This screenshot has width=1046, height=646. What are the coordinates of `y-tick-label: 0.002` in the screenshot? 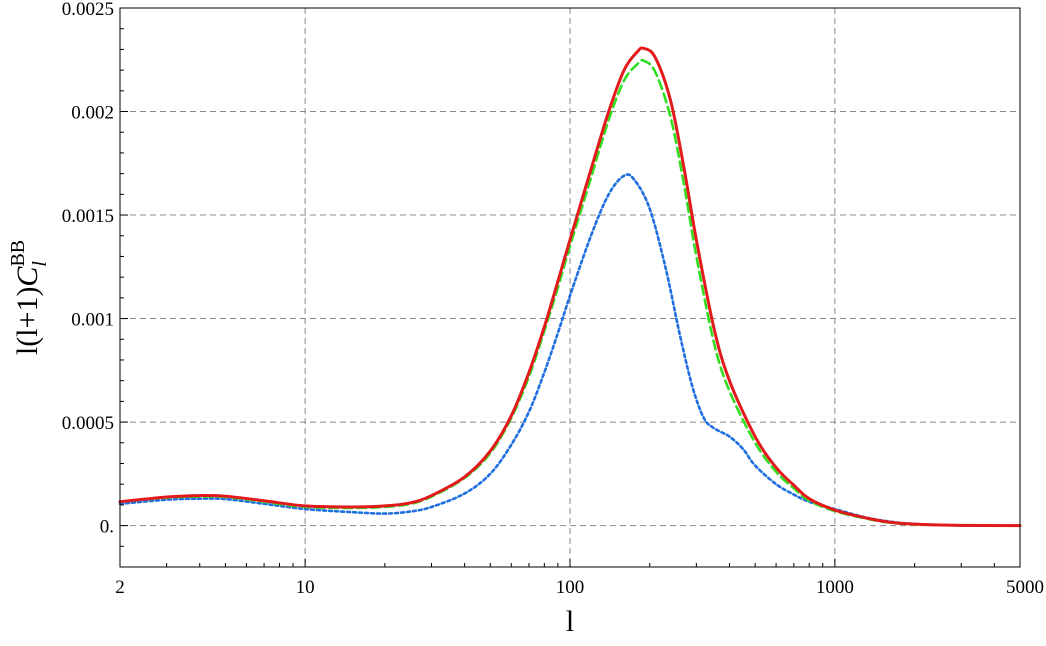 It's located at (92, 113).